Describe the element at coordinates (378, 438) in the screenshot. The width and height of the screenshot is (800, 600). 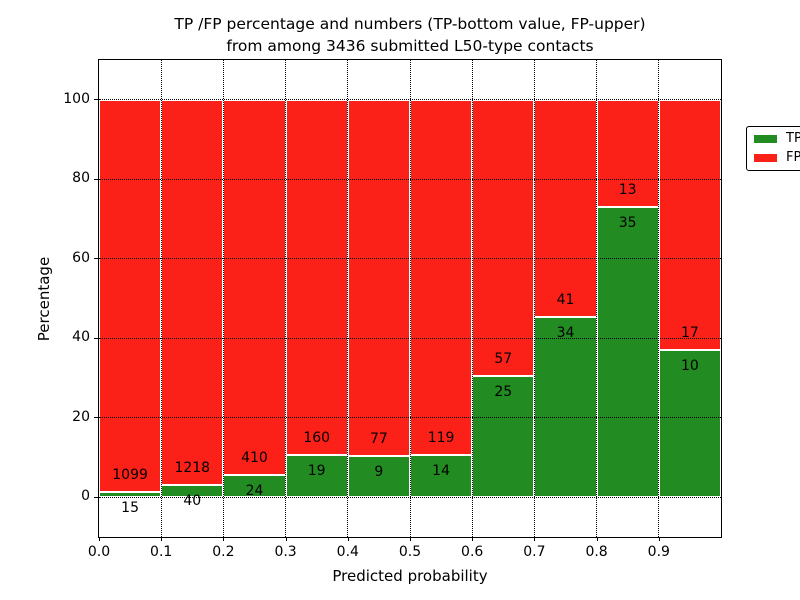
I see `fp-count-label: 77` at that location.